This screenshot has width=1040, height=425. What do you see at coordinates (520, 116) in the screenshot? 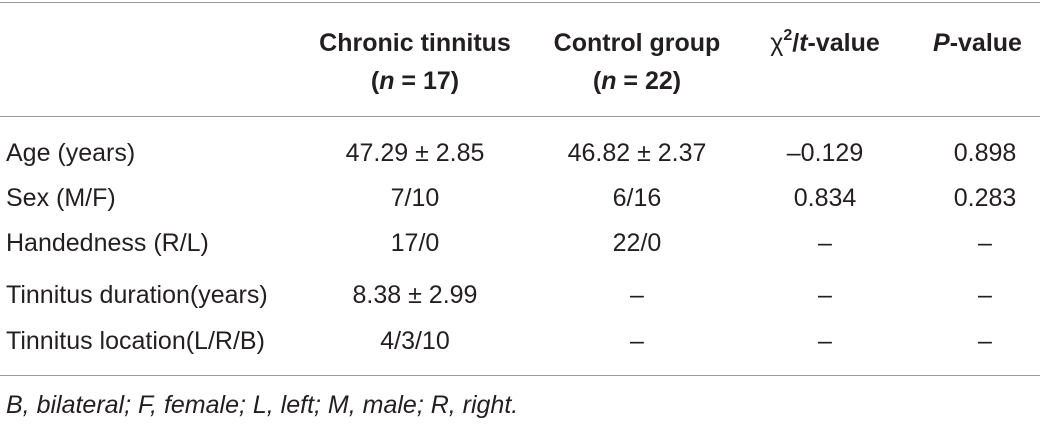
I see `header-rule` at bounding box center [520, 116].